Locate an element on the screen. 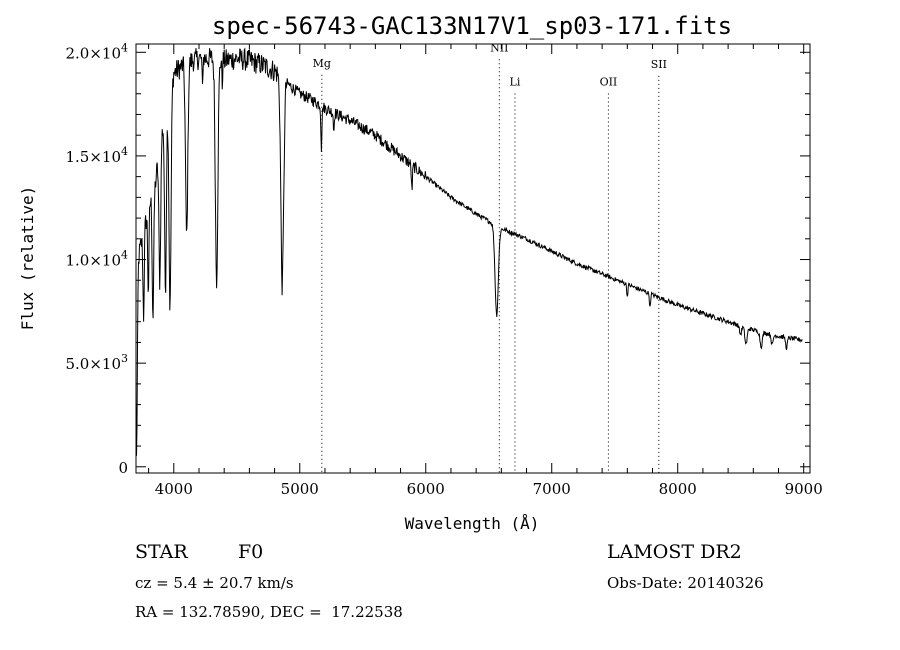 The image size is (900, 650). x-tick-label: 6000 is located at coordinates (426, 489).